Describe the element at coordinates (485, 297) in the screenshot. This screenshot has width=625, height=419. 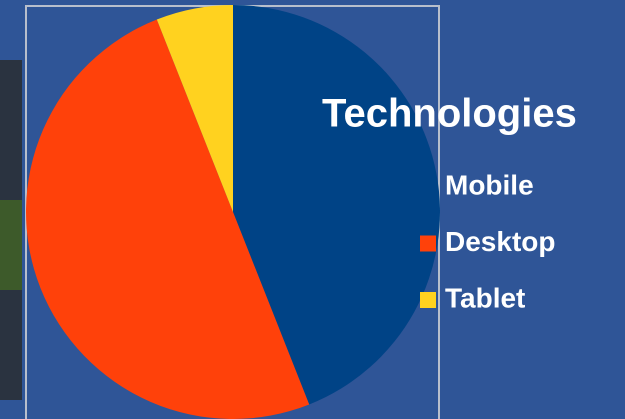
I see `legend-label: Tablet` at that location.